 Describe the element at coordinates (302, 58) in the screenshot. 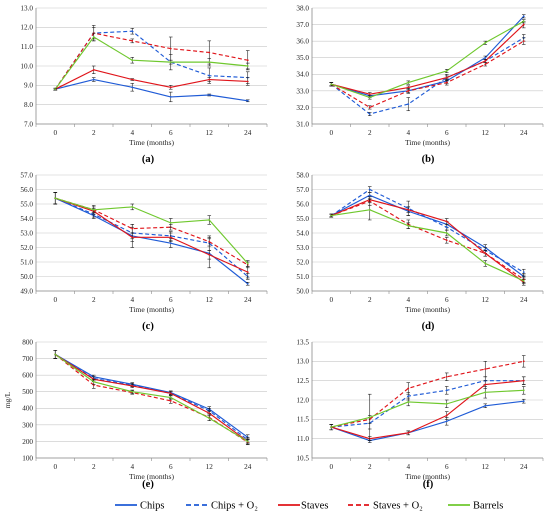

I see `y-tick-label: 35.0` at that location.